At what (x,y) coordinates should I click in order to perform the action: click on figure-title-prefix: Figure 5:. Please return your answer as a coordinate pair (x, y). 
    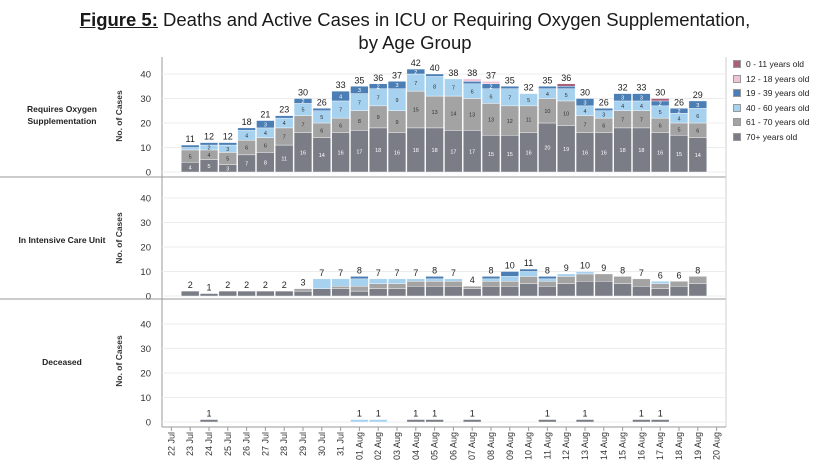
    Looking at the image, I should click on (118, 19).